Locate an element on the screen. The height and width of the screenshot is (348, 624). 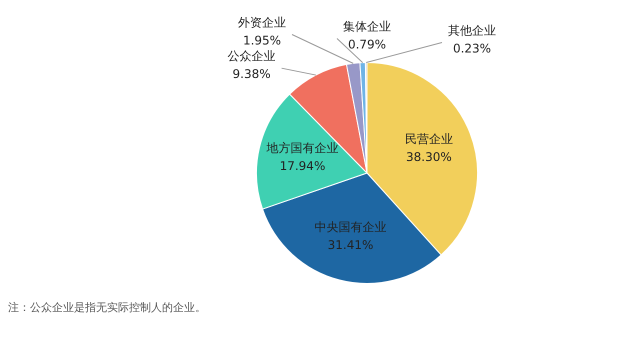
slice-label: 公众企业 is located at coordinates (252, 56).